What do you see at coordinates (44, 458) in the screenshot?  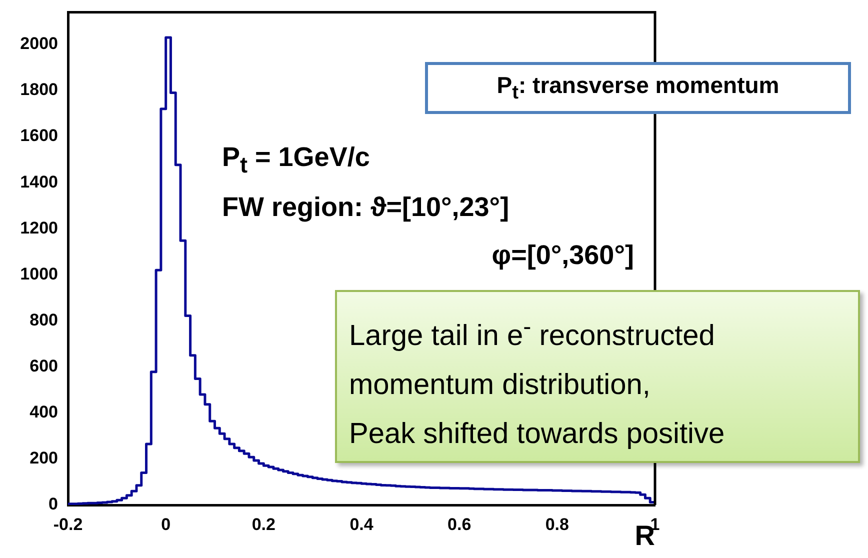 I see `y-tick-label: 200` at bounding box center [44, 458].